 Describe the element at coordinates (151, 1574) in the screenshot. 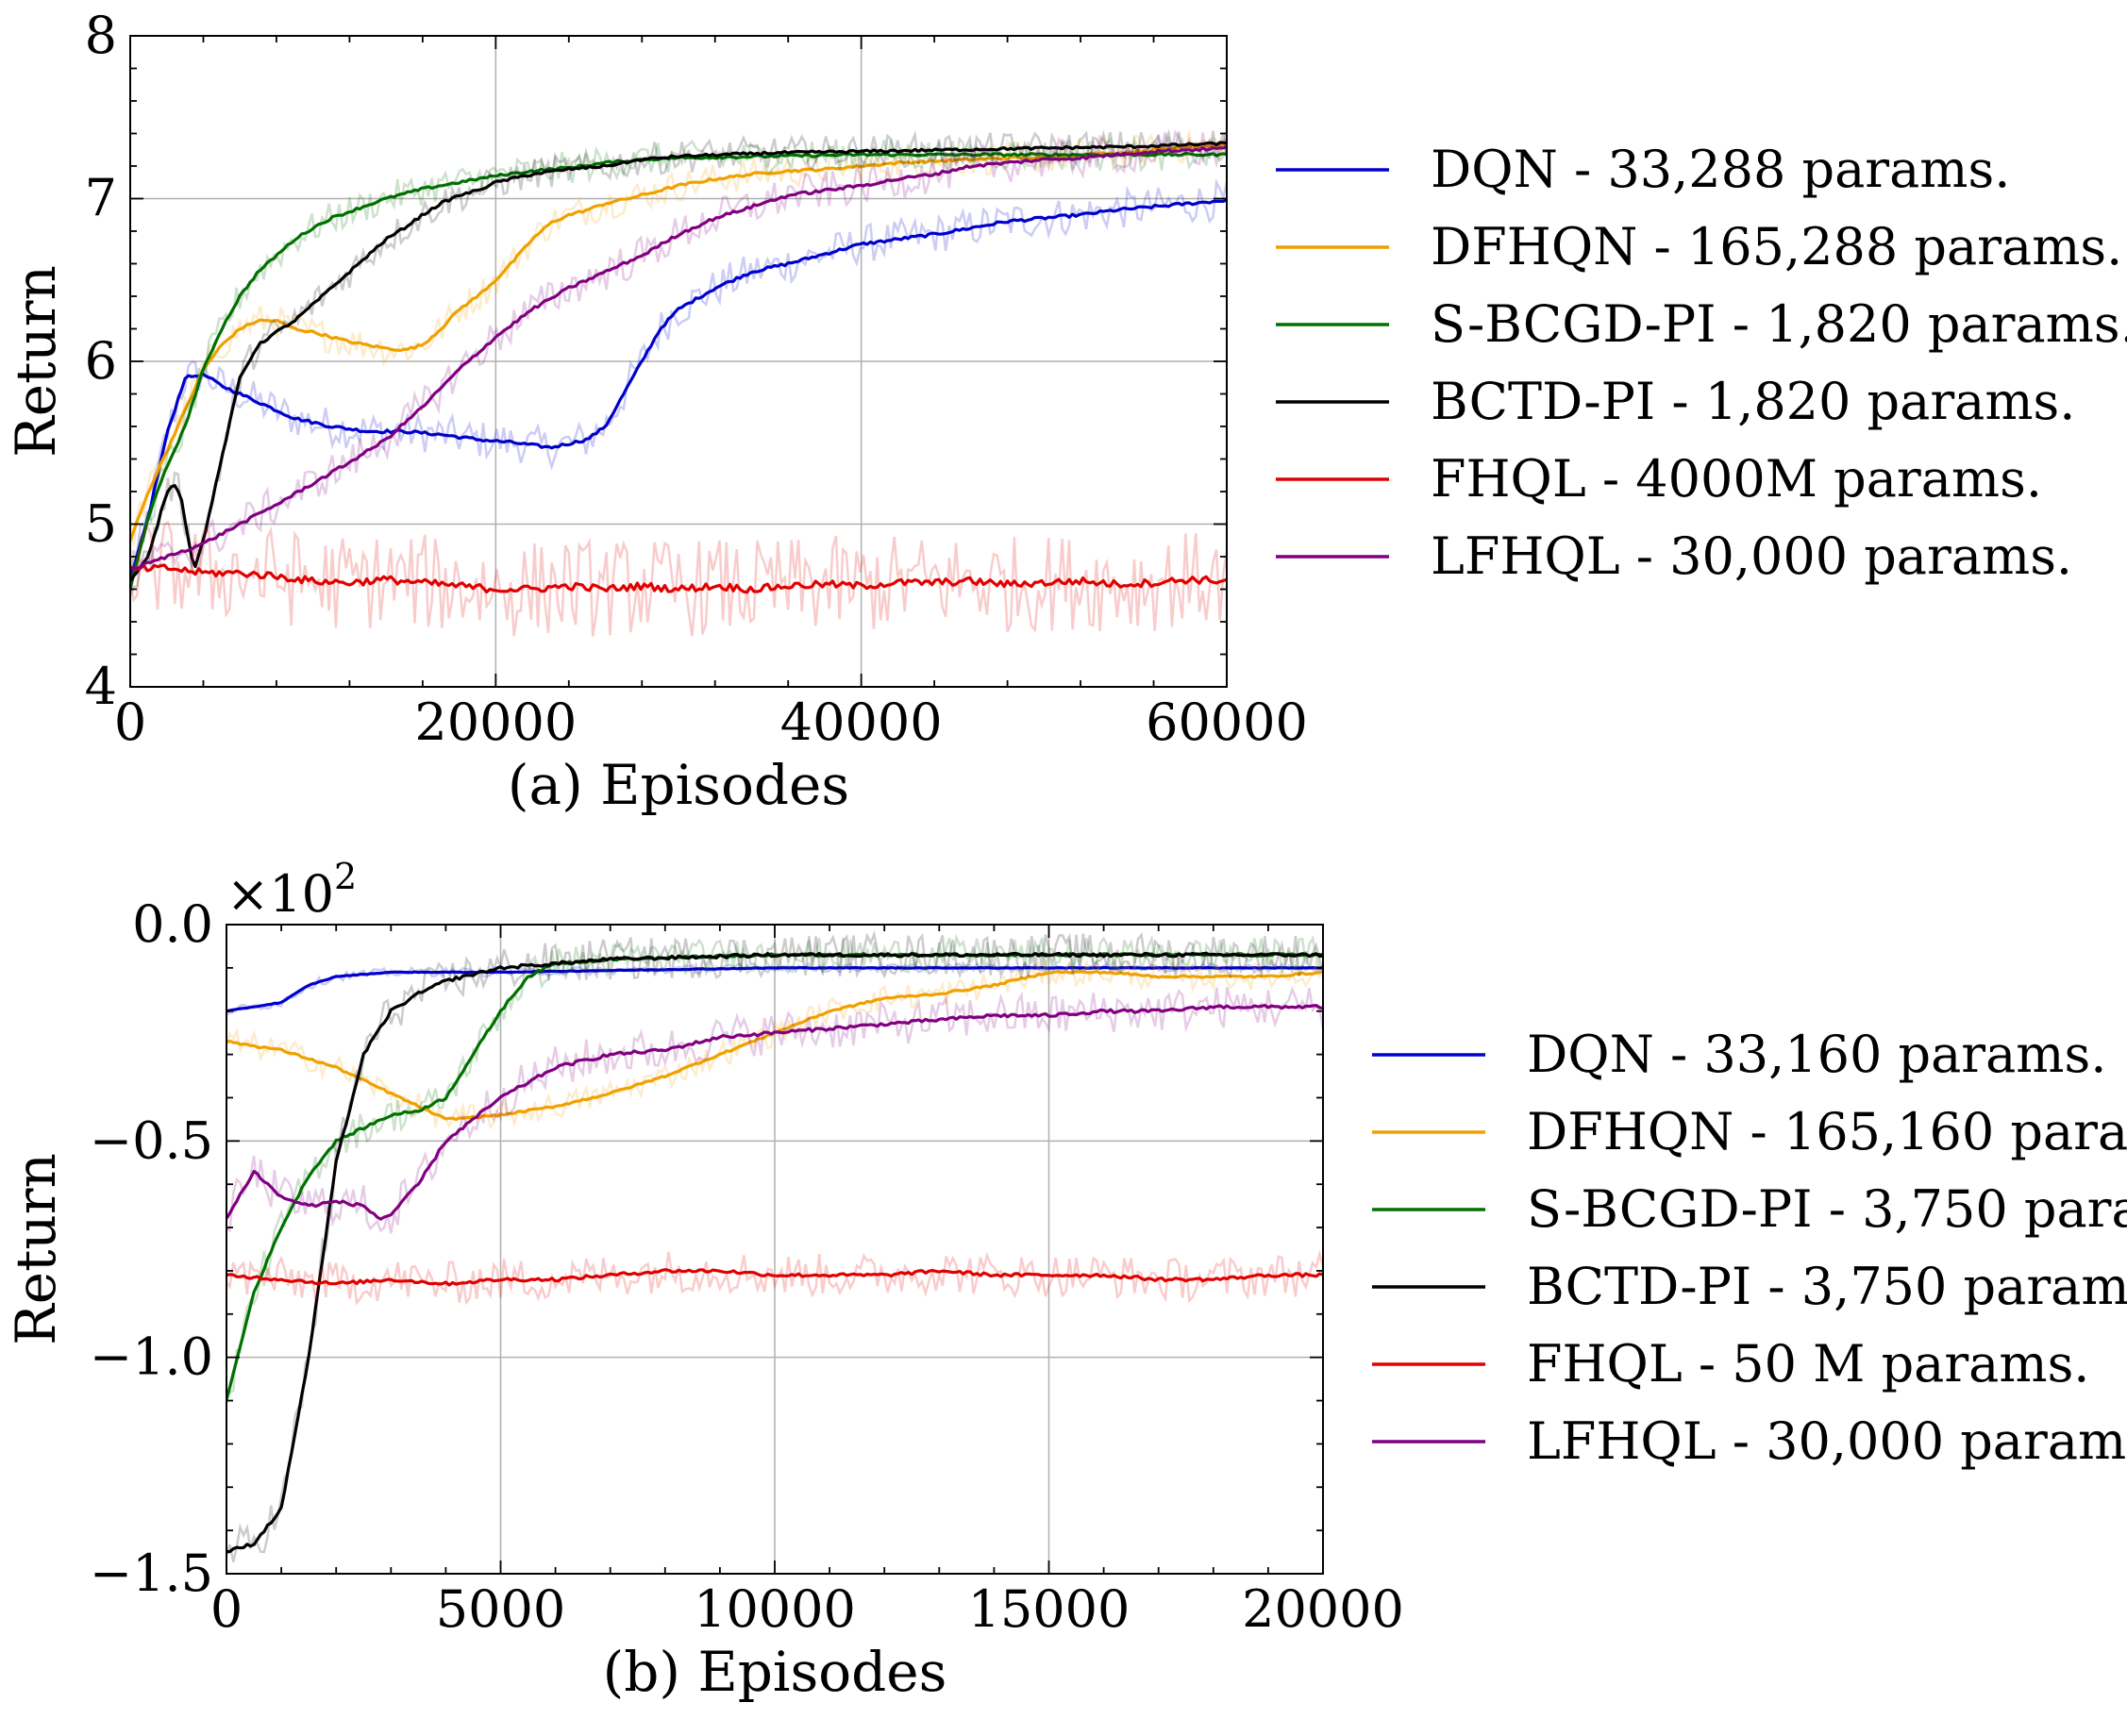

I see `y-tick-label: −1.5` at that location.